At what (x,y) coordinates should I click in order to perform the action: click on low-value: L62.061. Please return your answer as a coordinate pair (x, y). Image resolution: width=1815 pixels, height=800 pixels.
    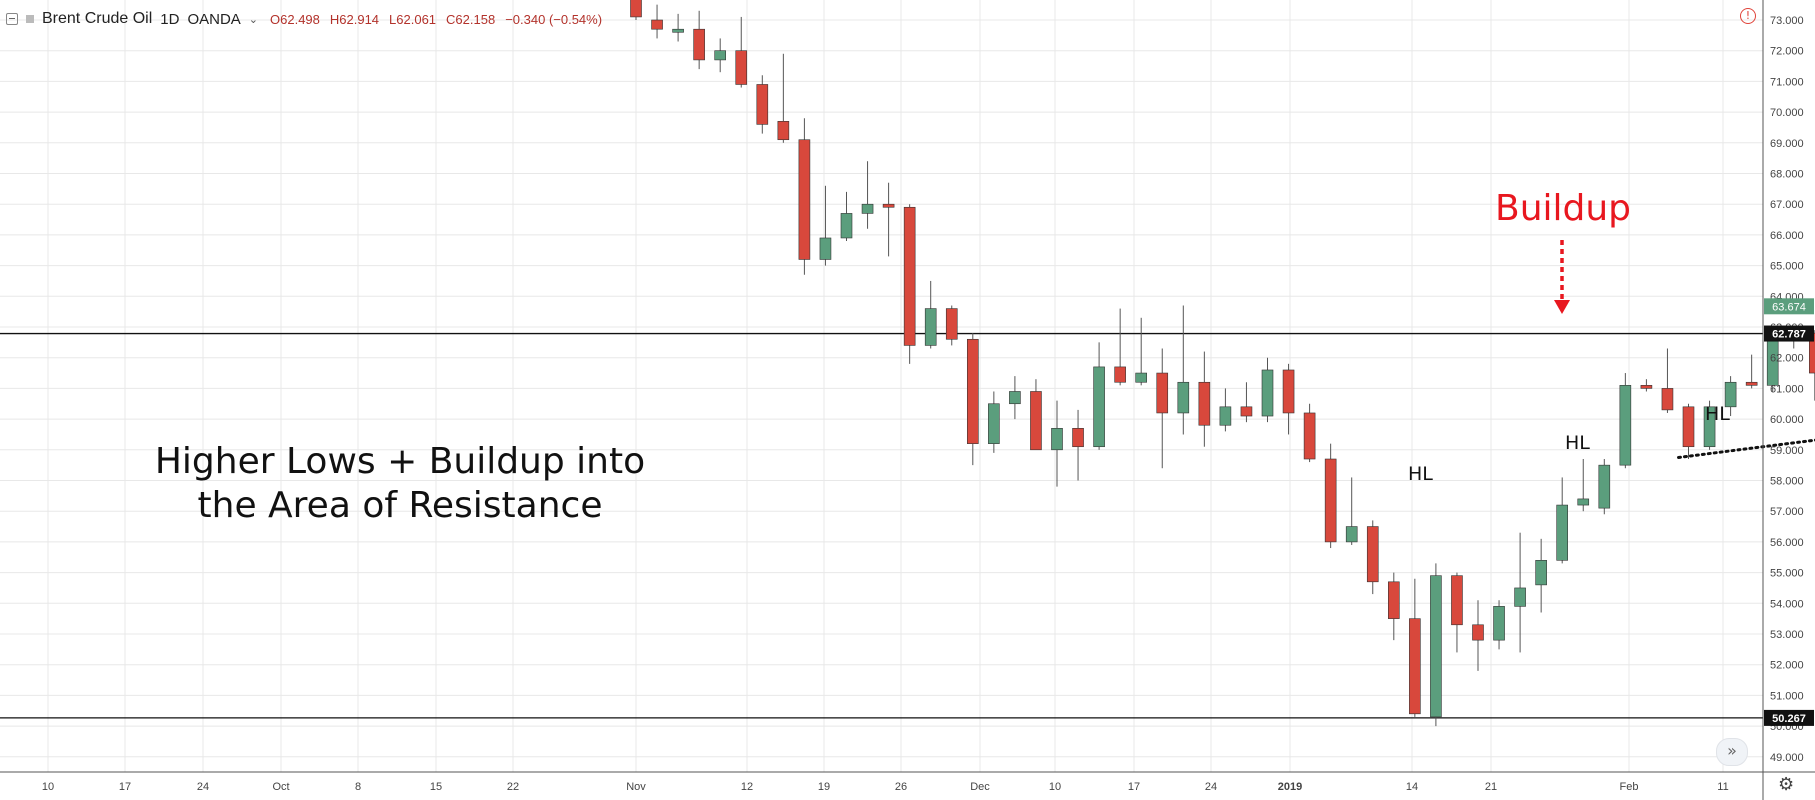
    Looking at the image, I should click on (413, 19).